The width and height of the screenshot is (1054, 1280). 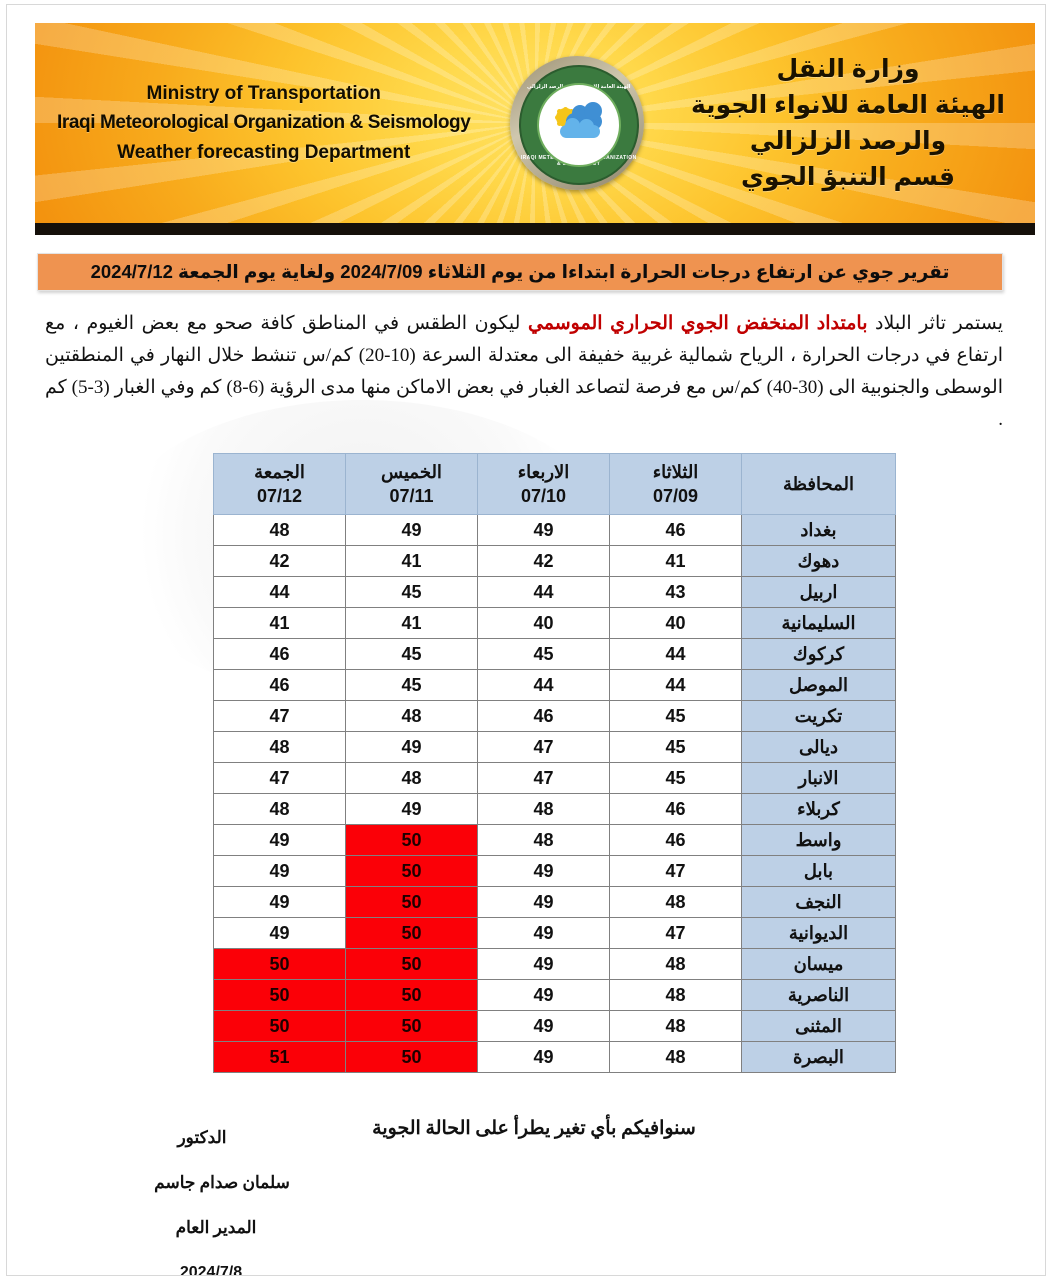 What do you see at coordinates (554, 685) in the screenshot?
I see `table-row: الموصل 44 44 45 46` at bounding box center [554, 685].